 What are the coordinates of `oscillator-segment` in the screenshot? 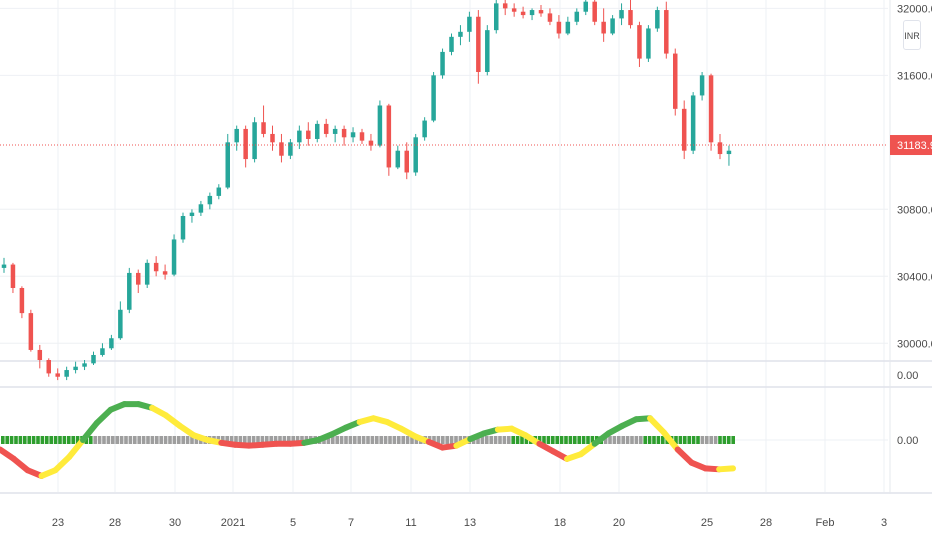 It's located at (657, 425).